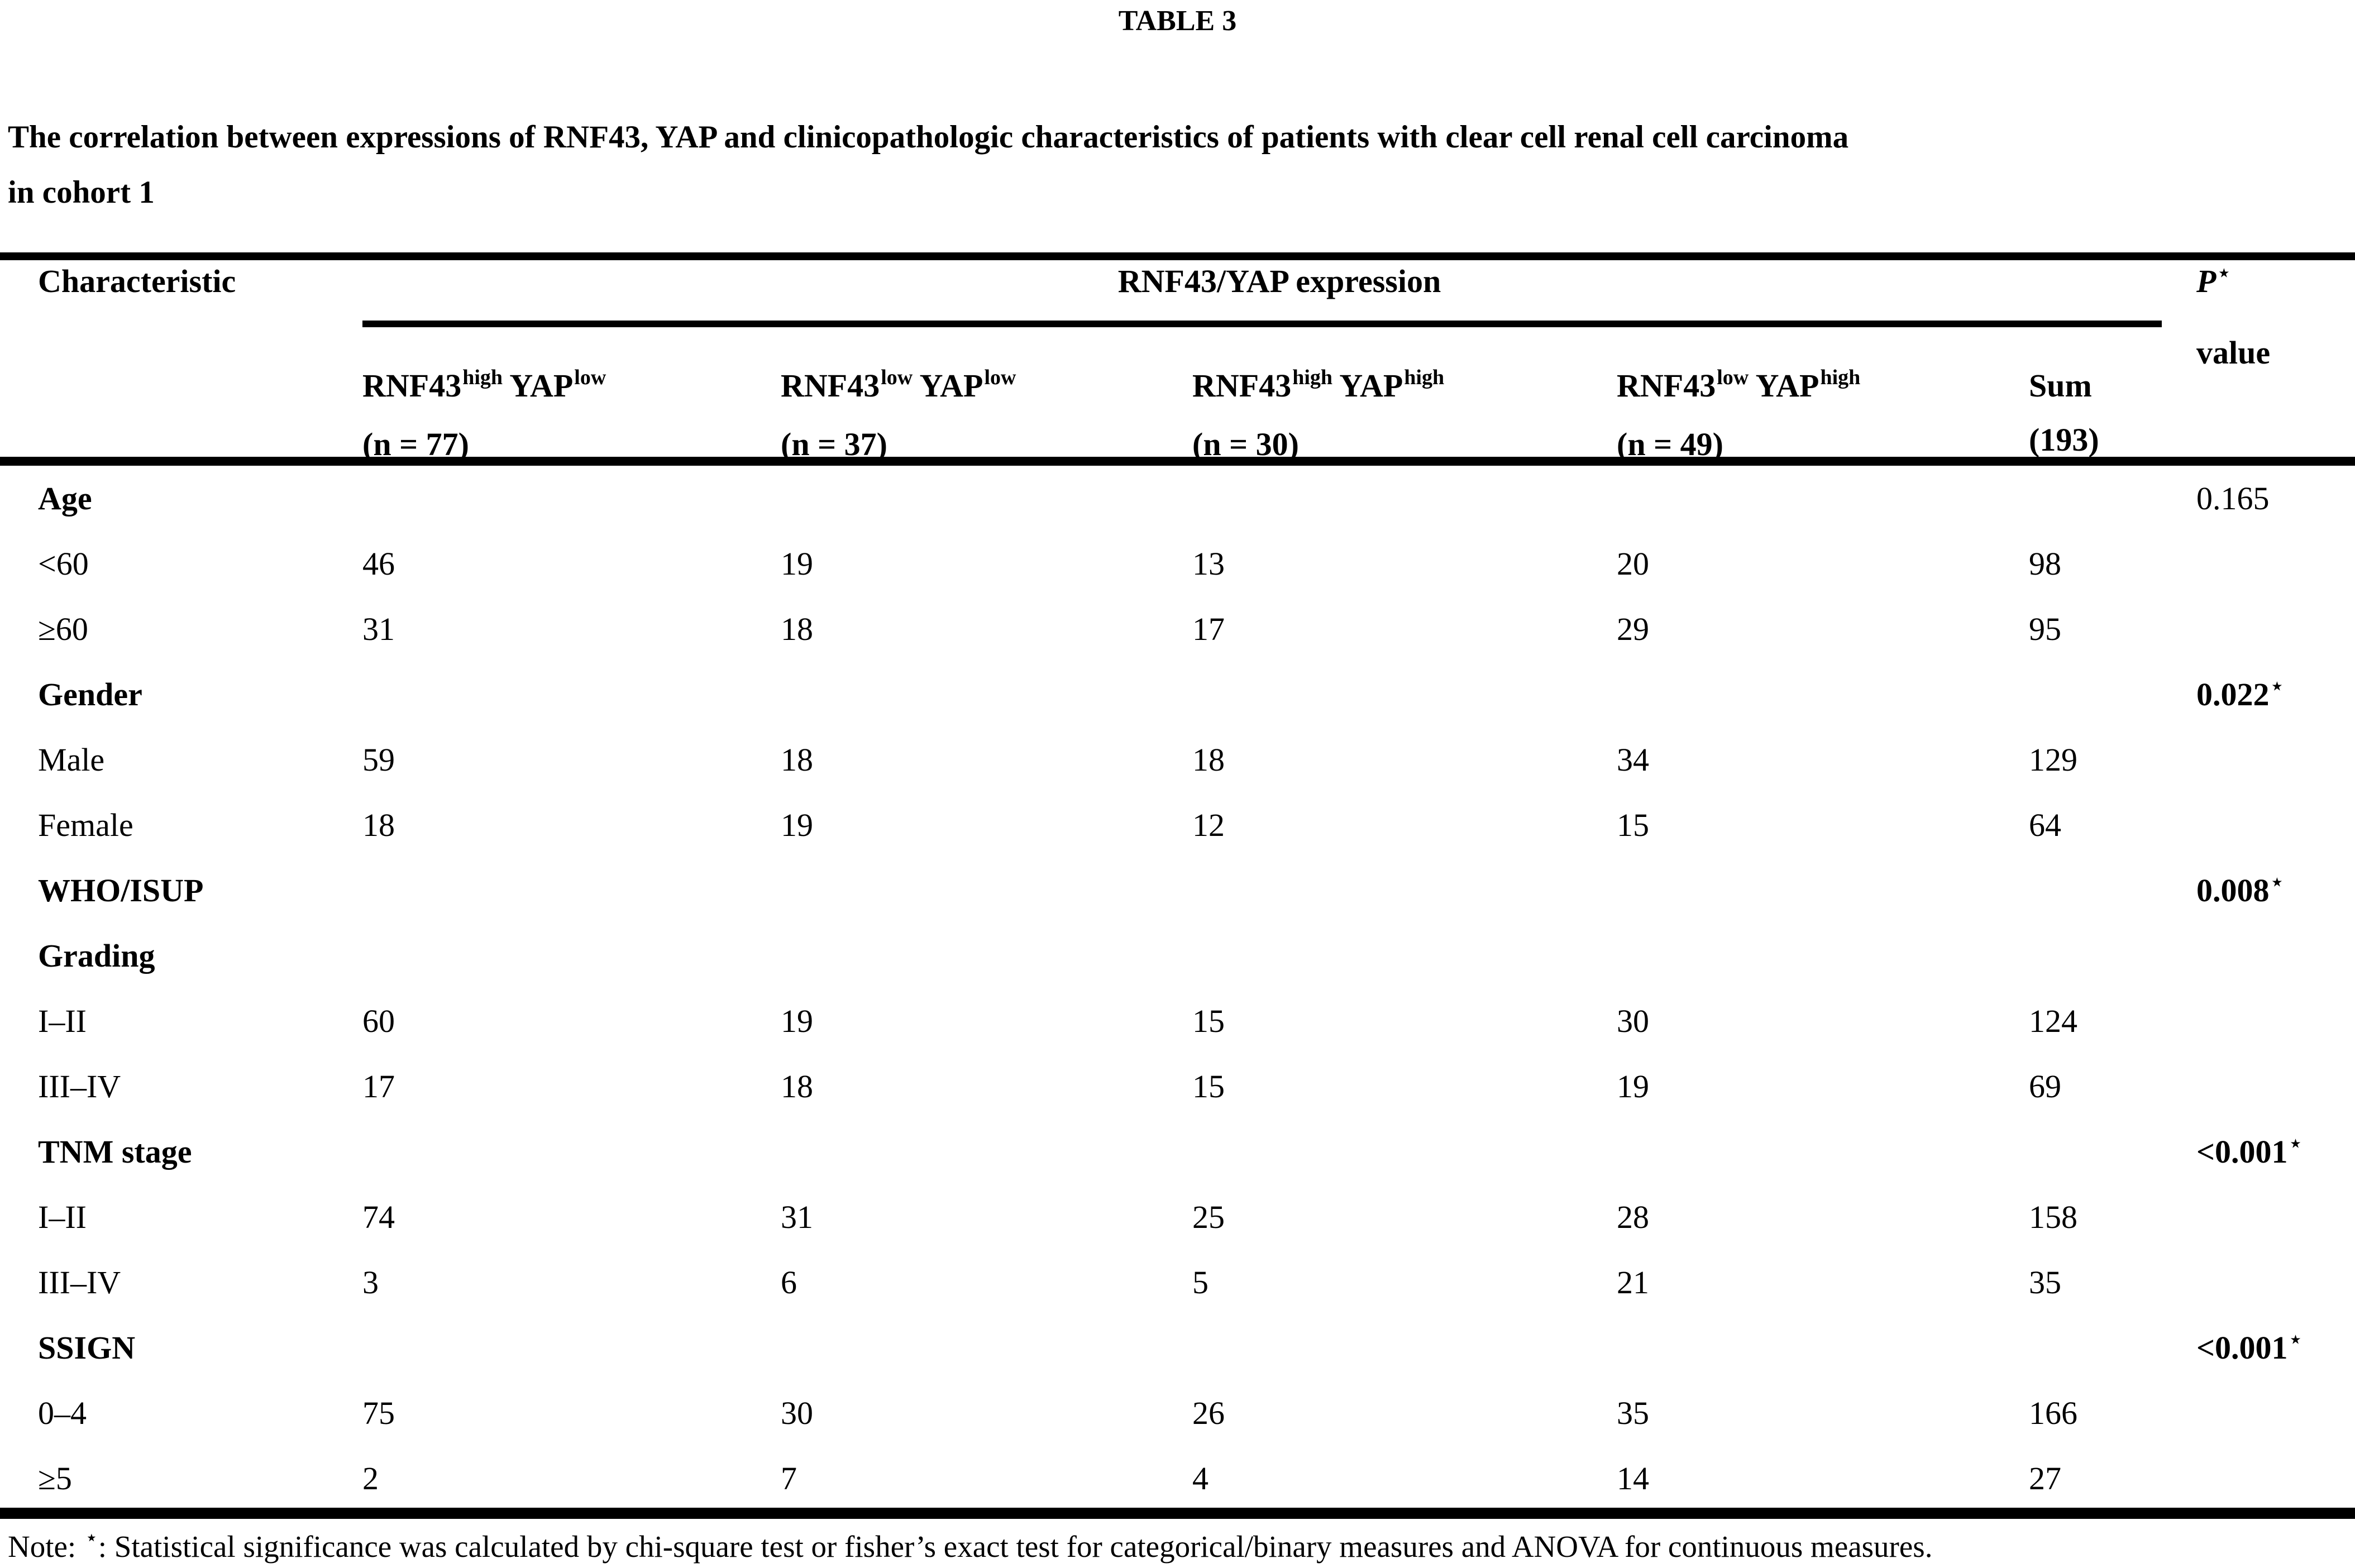 The width and height of the screenshot is (2355, 1568). What do you see at coordinates (484, 385) in the screenshot?
I see `column-header-genes: RNF43high YAPlow` at bounding box center [484, 385].